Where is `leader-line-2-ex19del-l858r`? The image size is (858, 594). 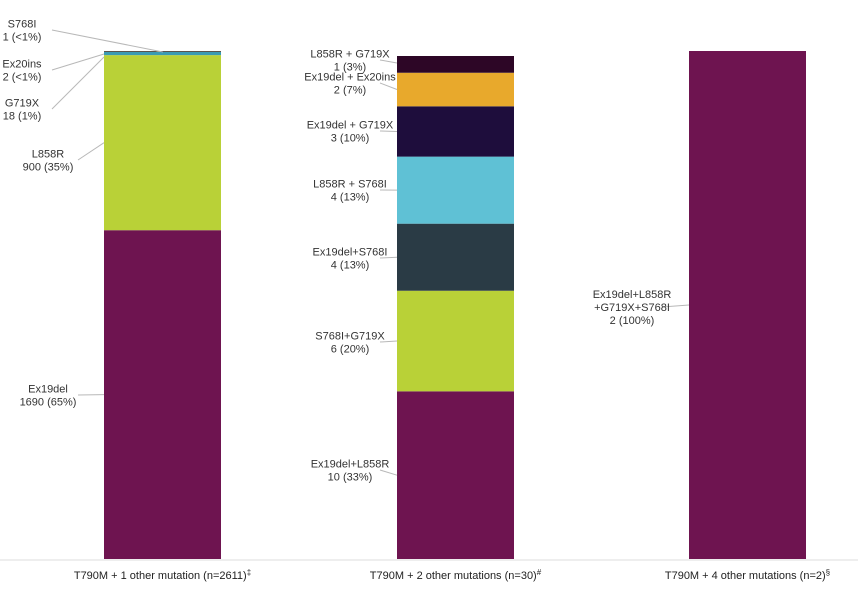
leader-line-2-ex19del-l858r is located at coordinates (388, 472).